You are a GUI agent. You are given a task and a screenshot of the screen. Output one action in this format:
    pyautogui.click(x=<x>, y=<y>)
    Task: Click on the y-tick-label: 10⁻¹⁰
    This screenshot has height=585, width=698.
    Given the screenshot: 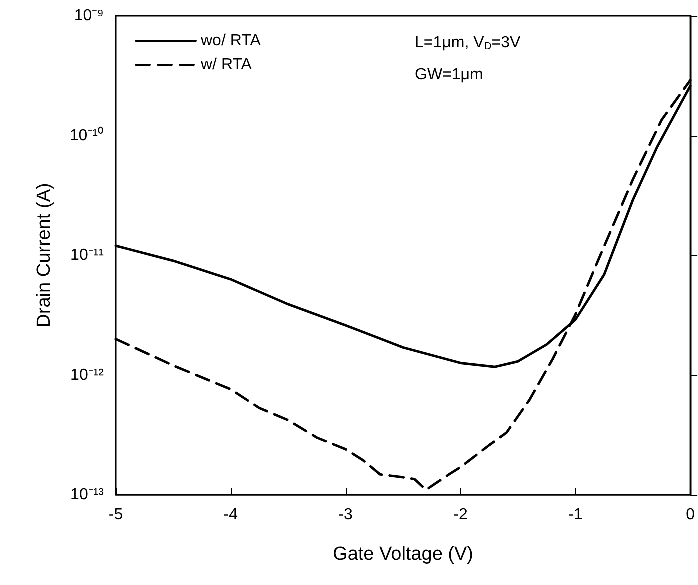 What is the action you would take?
    pyautogui.click(x=87, y=135)
    